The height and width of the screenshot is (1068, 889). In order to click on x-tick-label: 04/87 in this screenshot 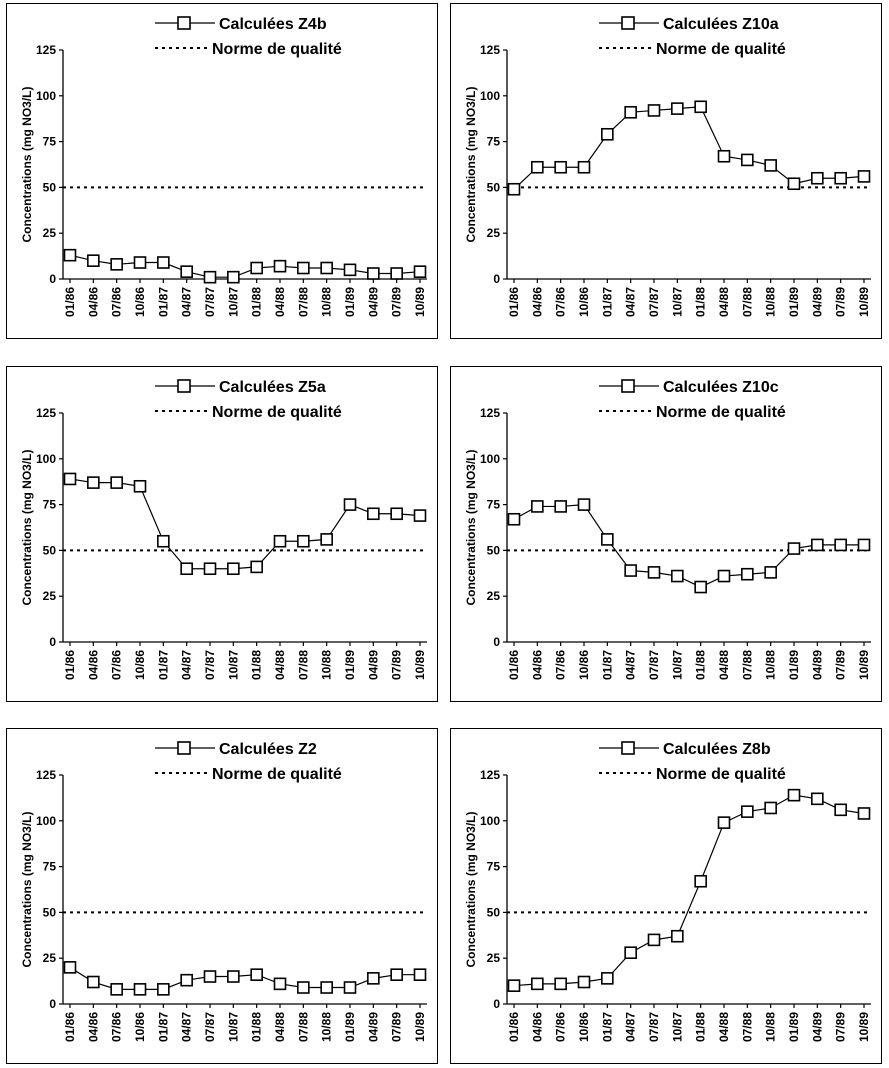, I will do `click(631, 302)`.